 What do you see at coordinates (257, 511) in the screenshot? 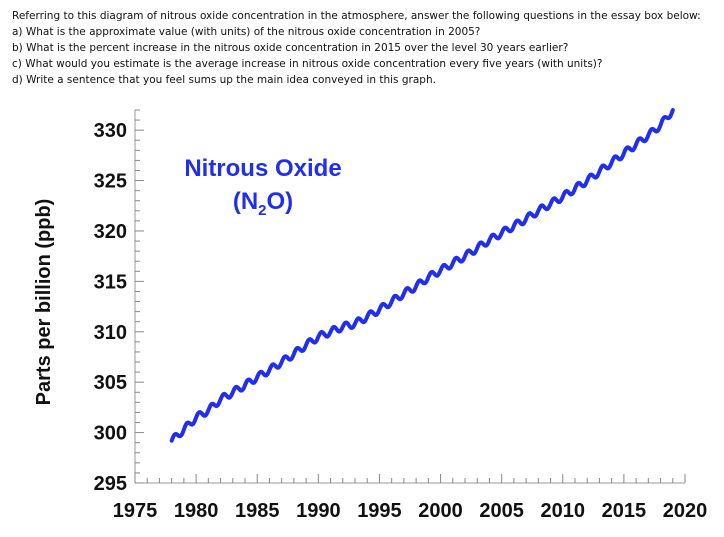
I see `x-tick-label: 1985` at bounding box center [257, 511].